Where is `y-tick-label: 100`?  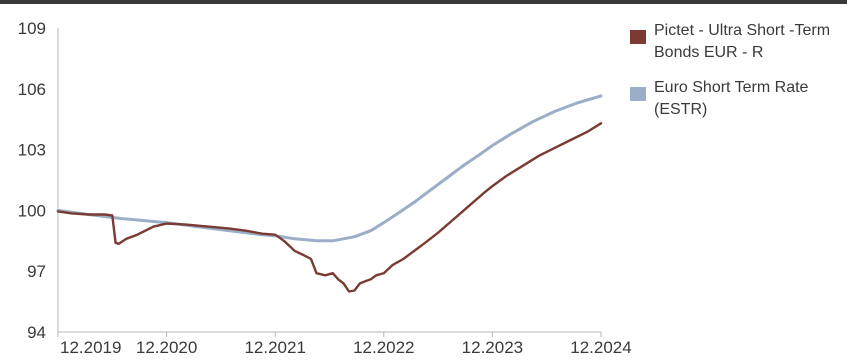 y-tick-label: 100 is located at coordinates (32, 210).